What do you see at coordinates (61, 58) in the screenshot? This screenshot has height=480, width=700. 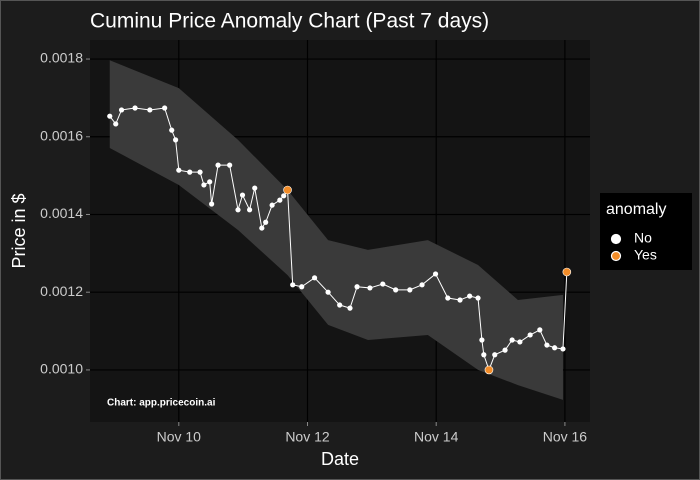 I see `y-tick-label: 0.0018` at bounding box center [61, 58].